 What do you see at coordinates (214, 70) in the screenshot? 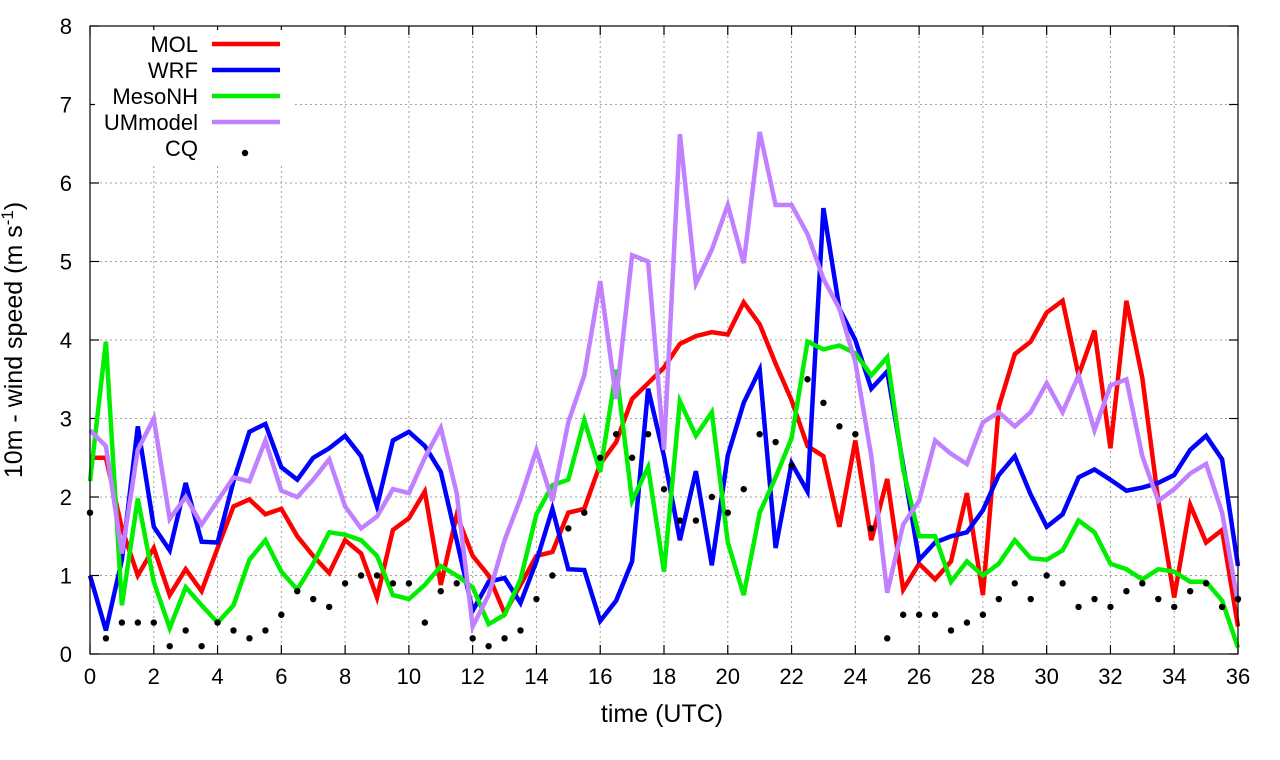
I see `legend-item-wrf: WRF` at bounding box center [214, 70].